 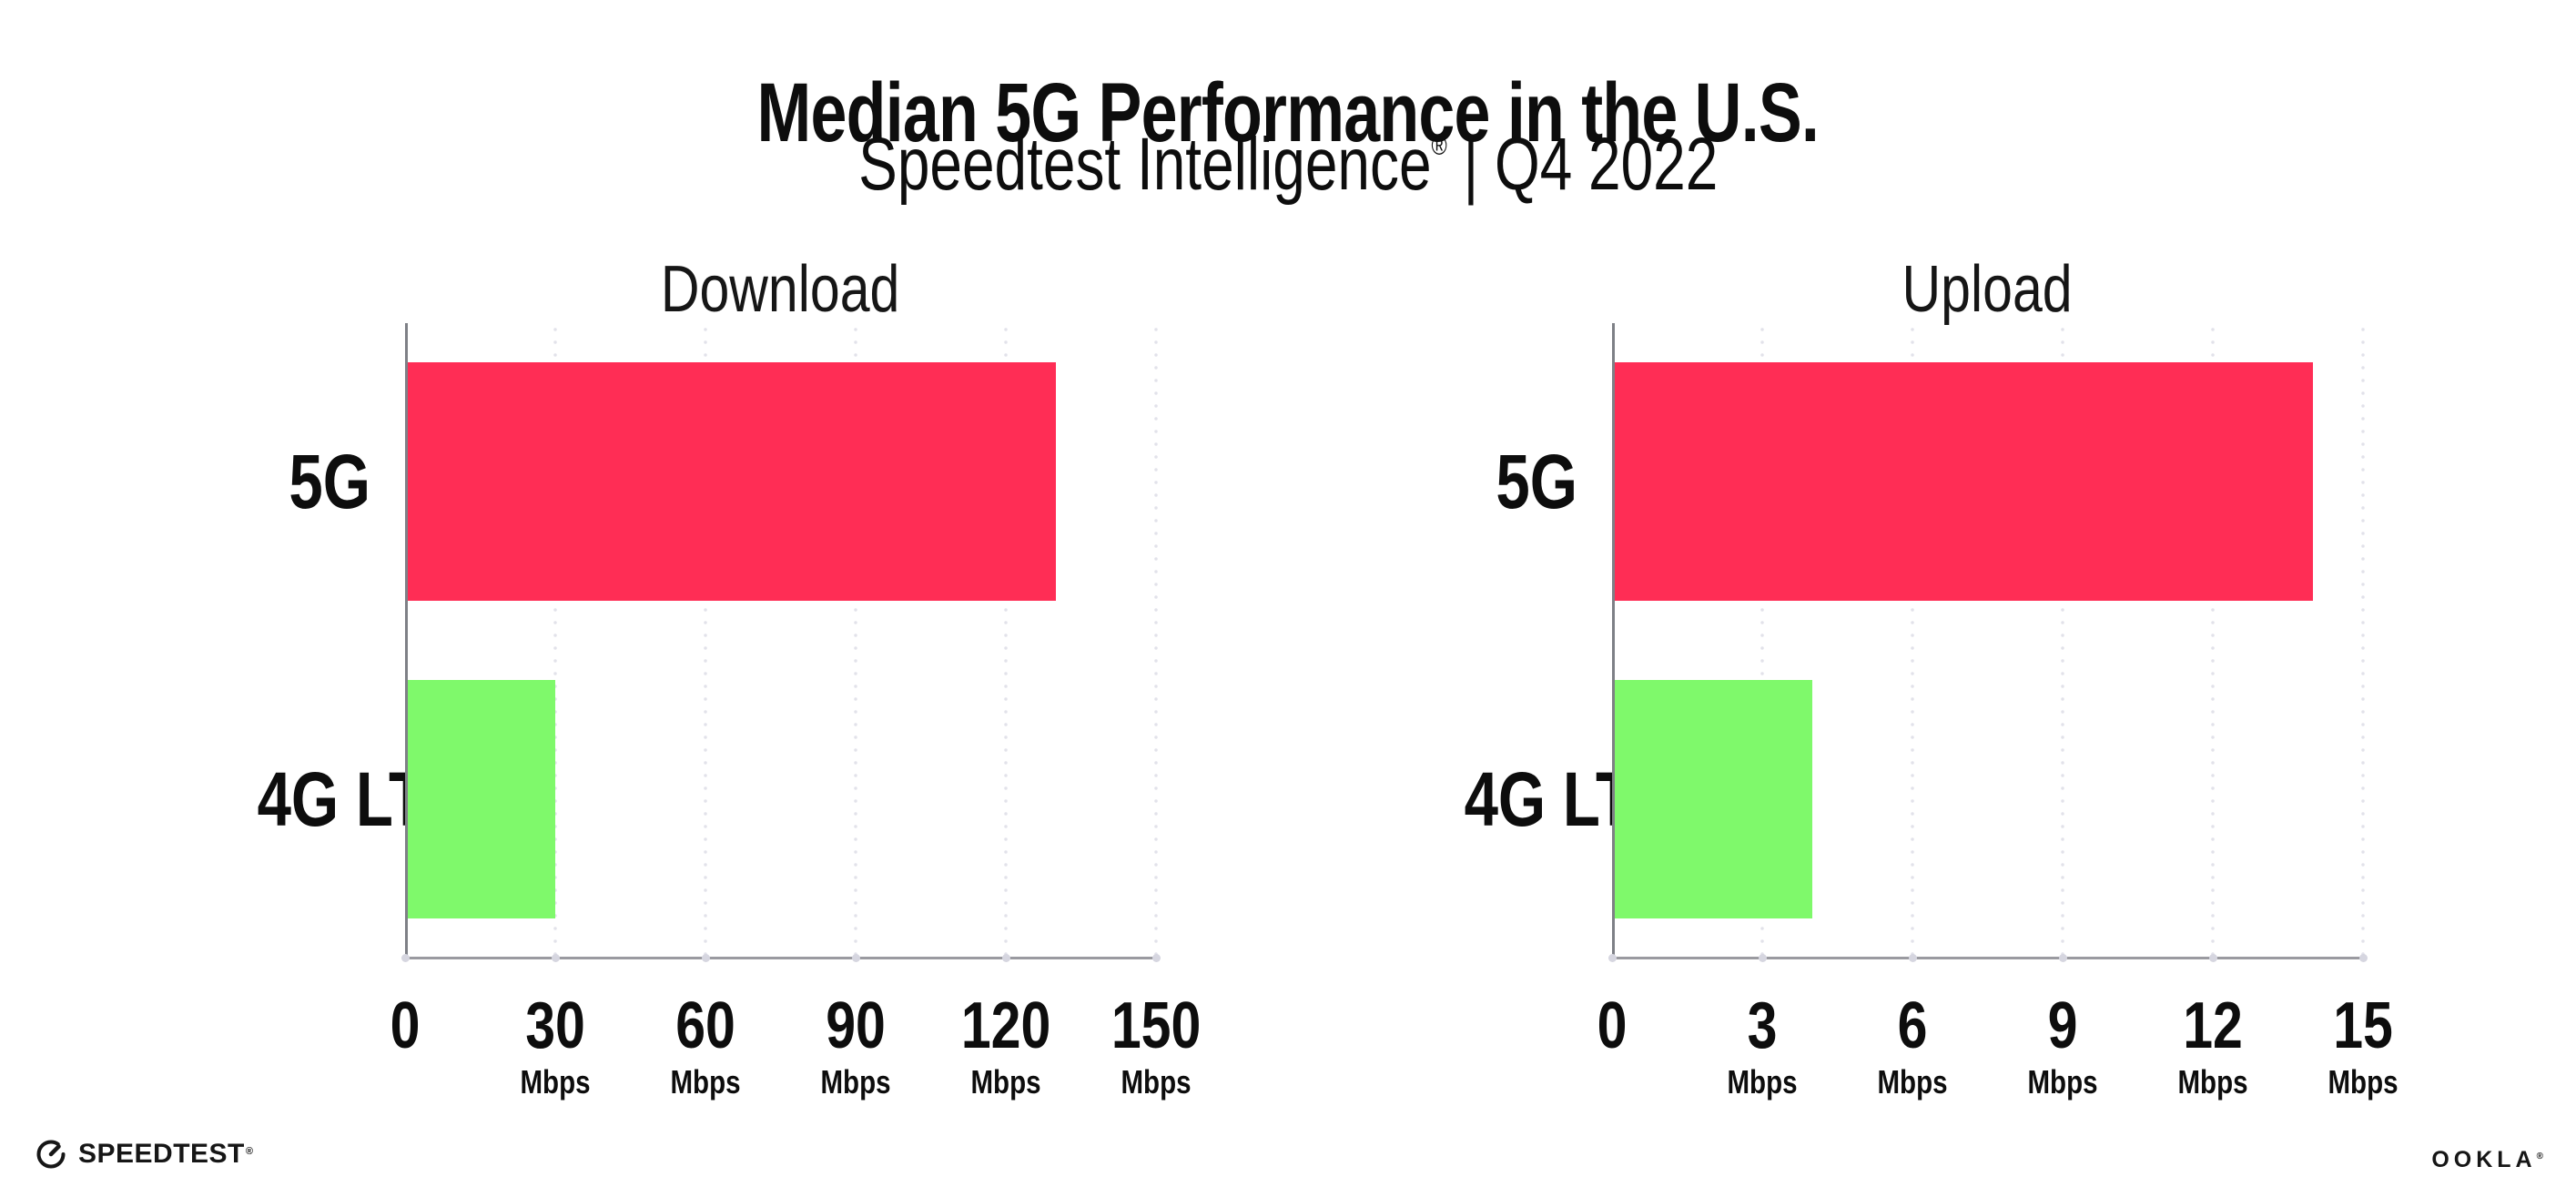 I want to click on x-tick-value: 120, so click(x=1005, y=1025).